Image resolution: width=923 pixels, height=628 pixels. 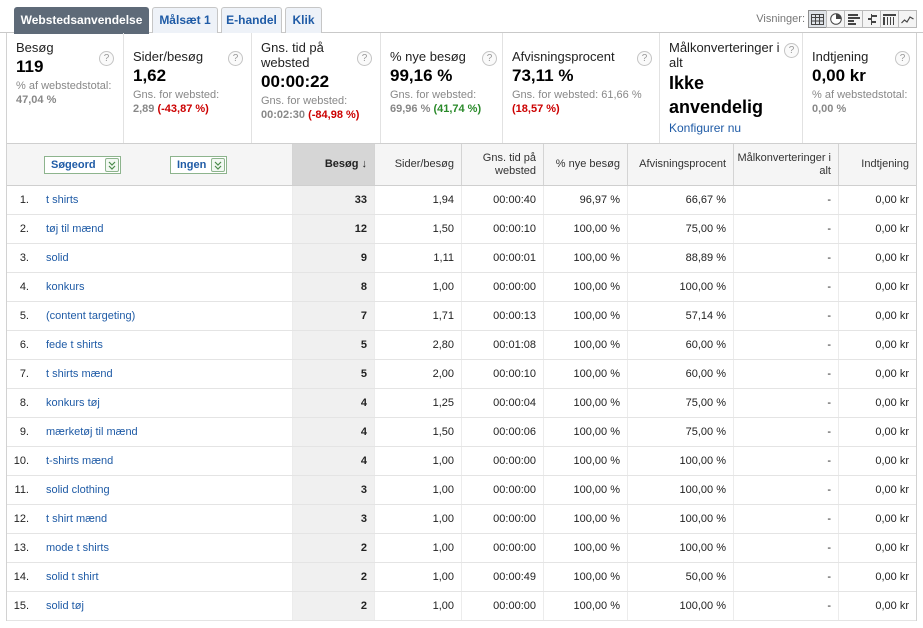 I want to click on row-index: 7., so click(x=24, y=374).